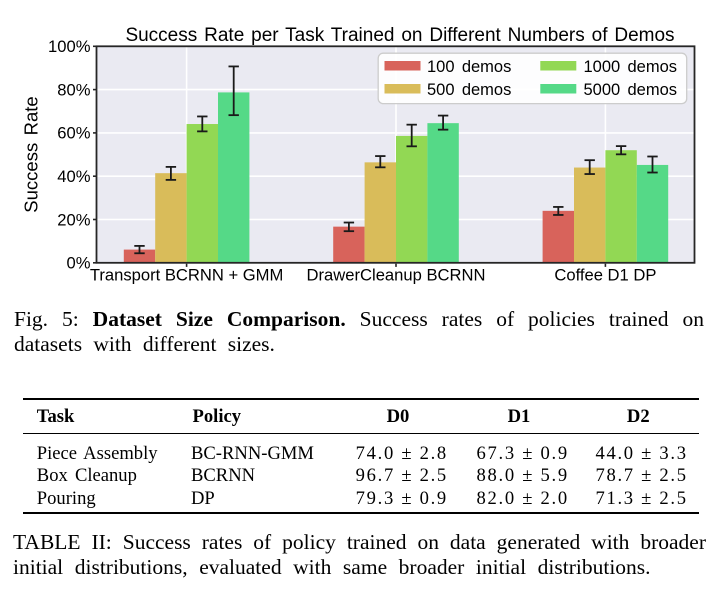  Describe the element at coordinates (73, 219) in the screenshot. I see `svg-text: 20%` at that location.